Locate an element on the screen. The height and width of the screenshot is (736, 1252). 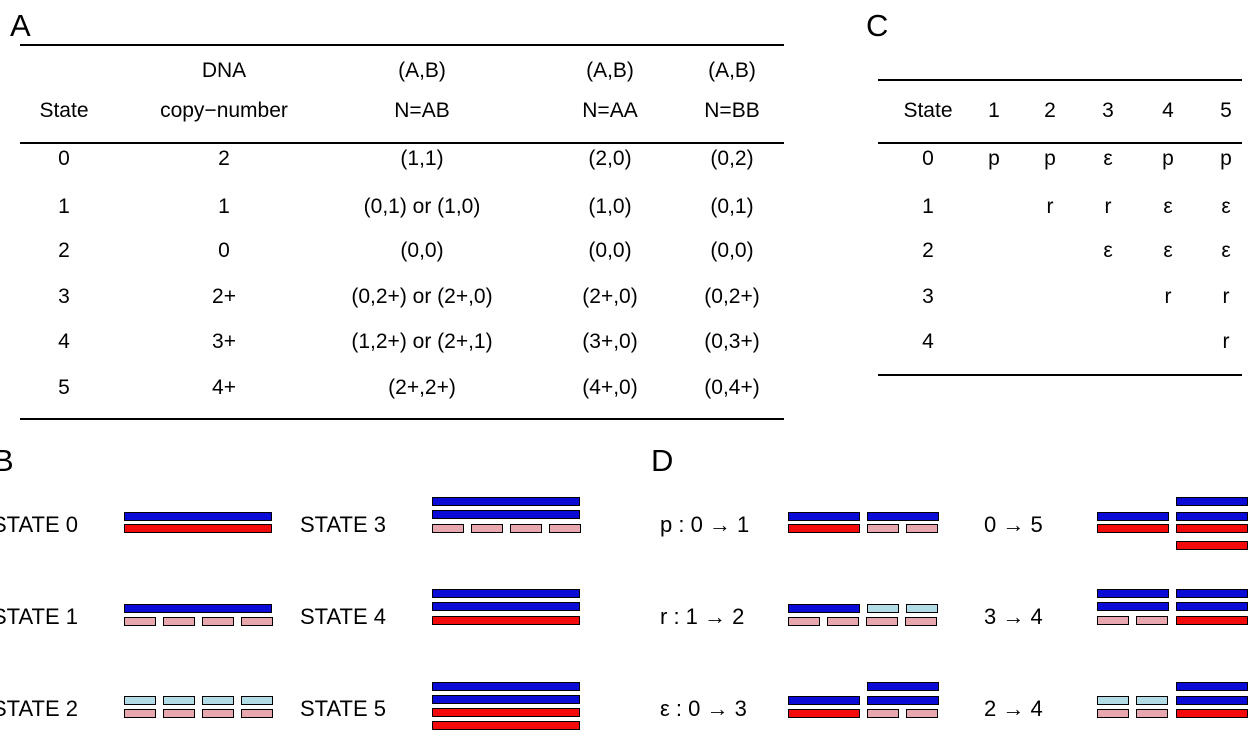
table-a-header: State is located at coordinates (64, 110).